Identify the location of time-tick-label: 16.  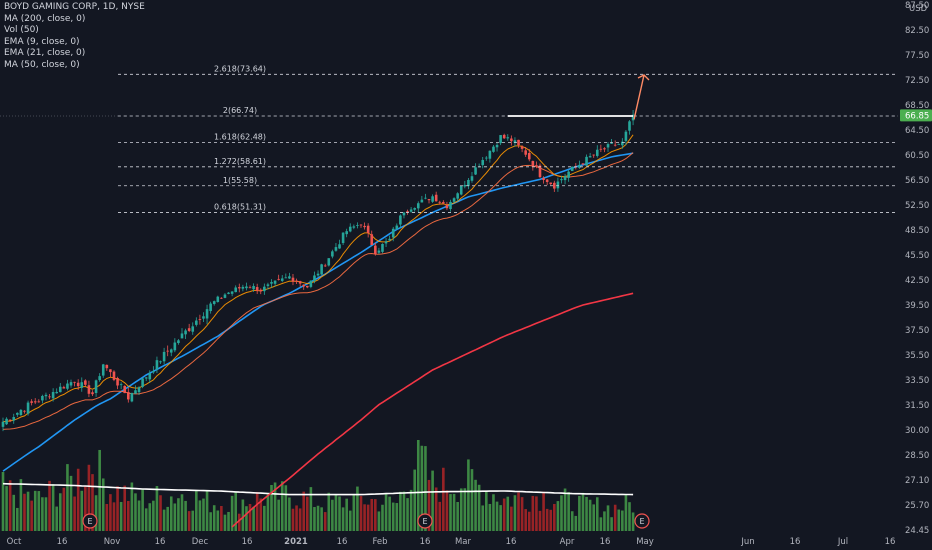
(425, 542).